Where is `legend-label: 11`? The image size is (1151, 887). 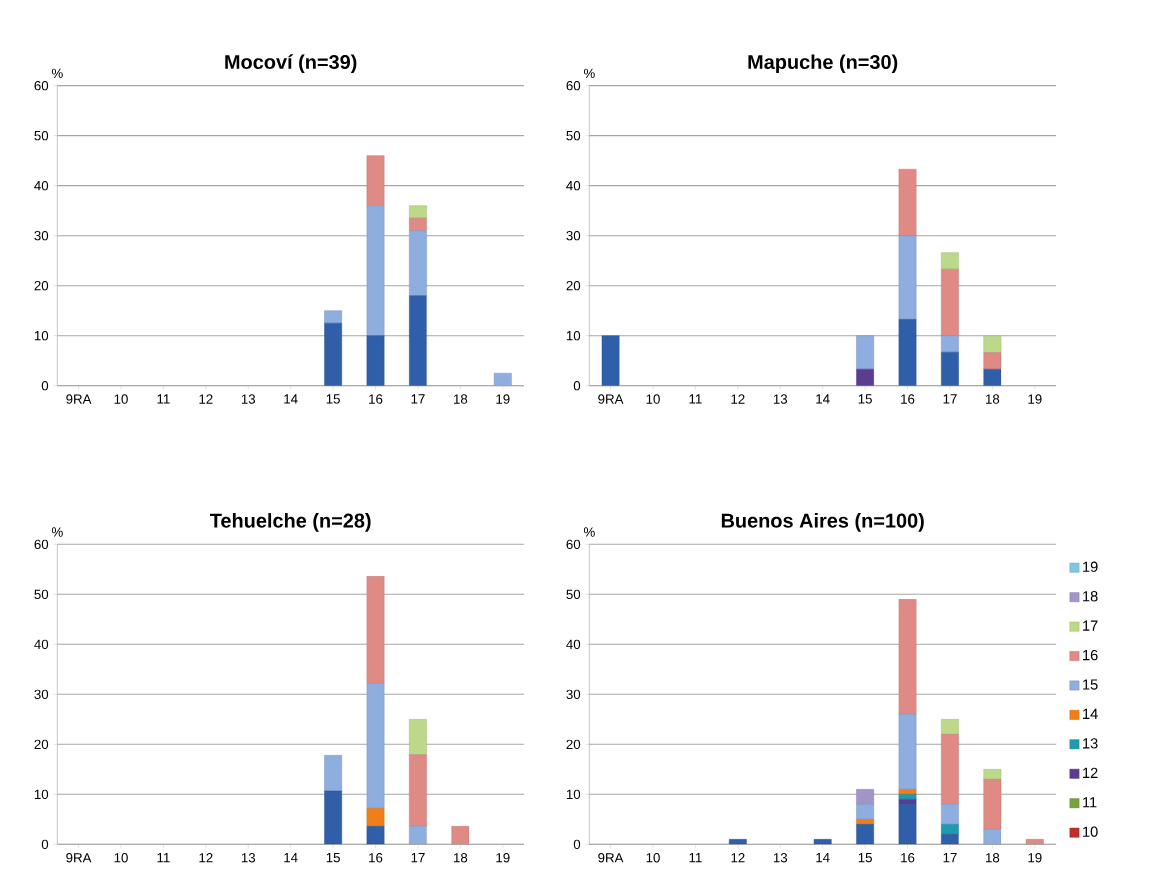 legend-label: 11 is located at coordinates (1090, 802).